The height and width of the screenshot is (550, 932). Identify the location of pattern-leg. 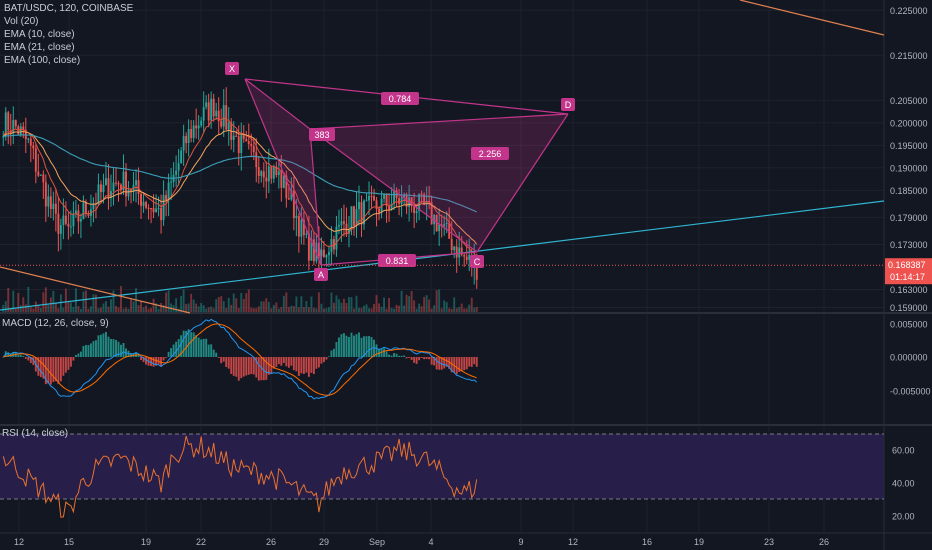
(522, 183).